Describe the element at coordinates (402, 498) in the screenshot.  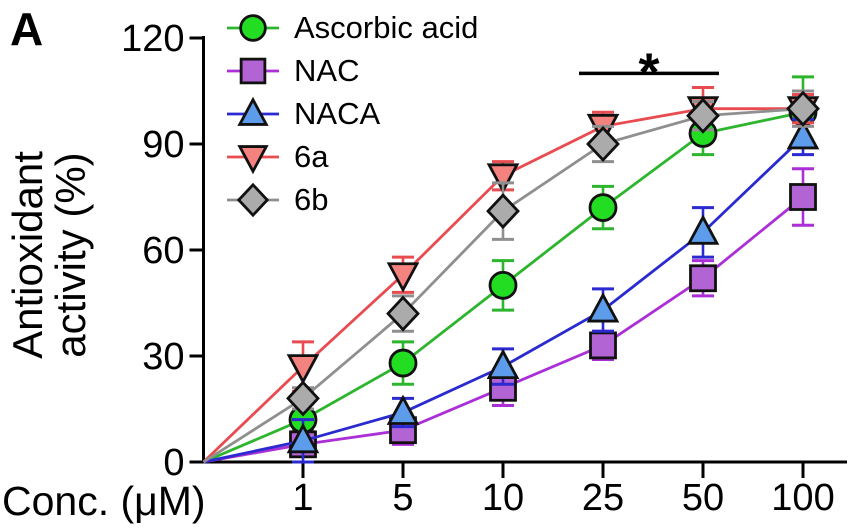
I see `x-tick-label-5: 5` at that location.